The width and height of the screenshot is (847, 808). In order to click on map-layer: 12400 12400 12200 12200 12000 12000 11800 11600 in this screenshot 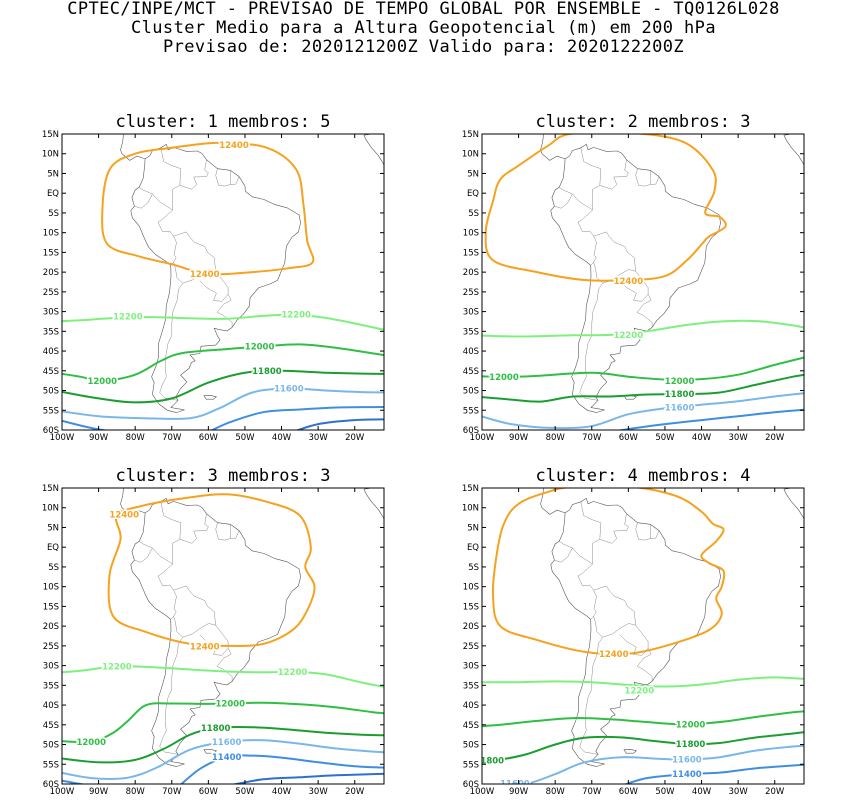, I will do `click(223, 282)`.